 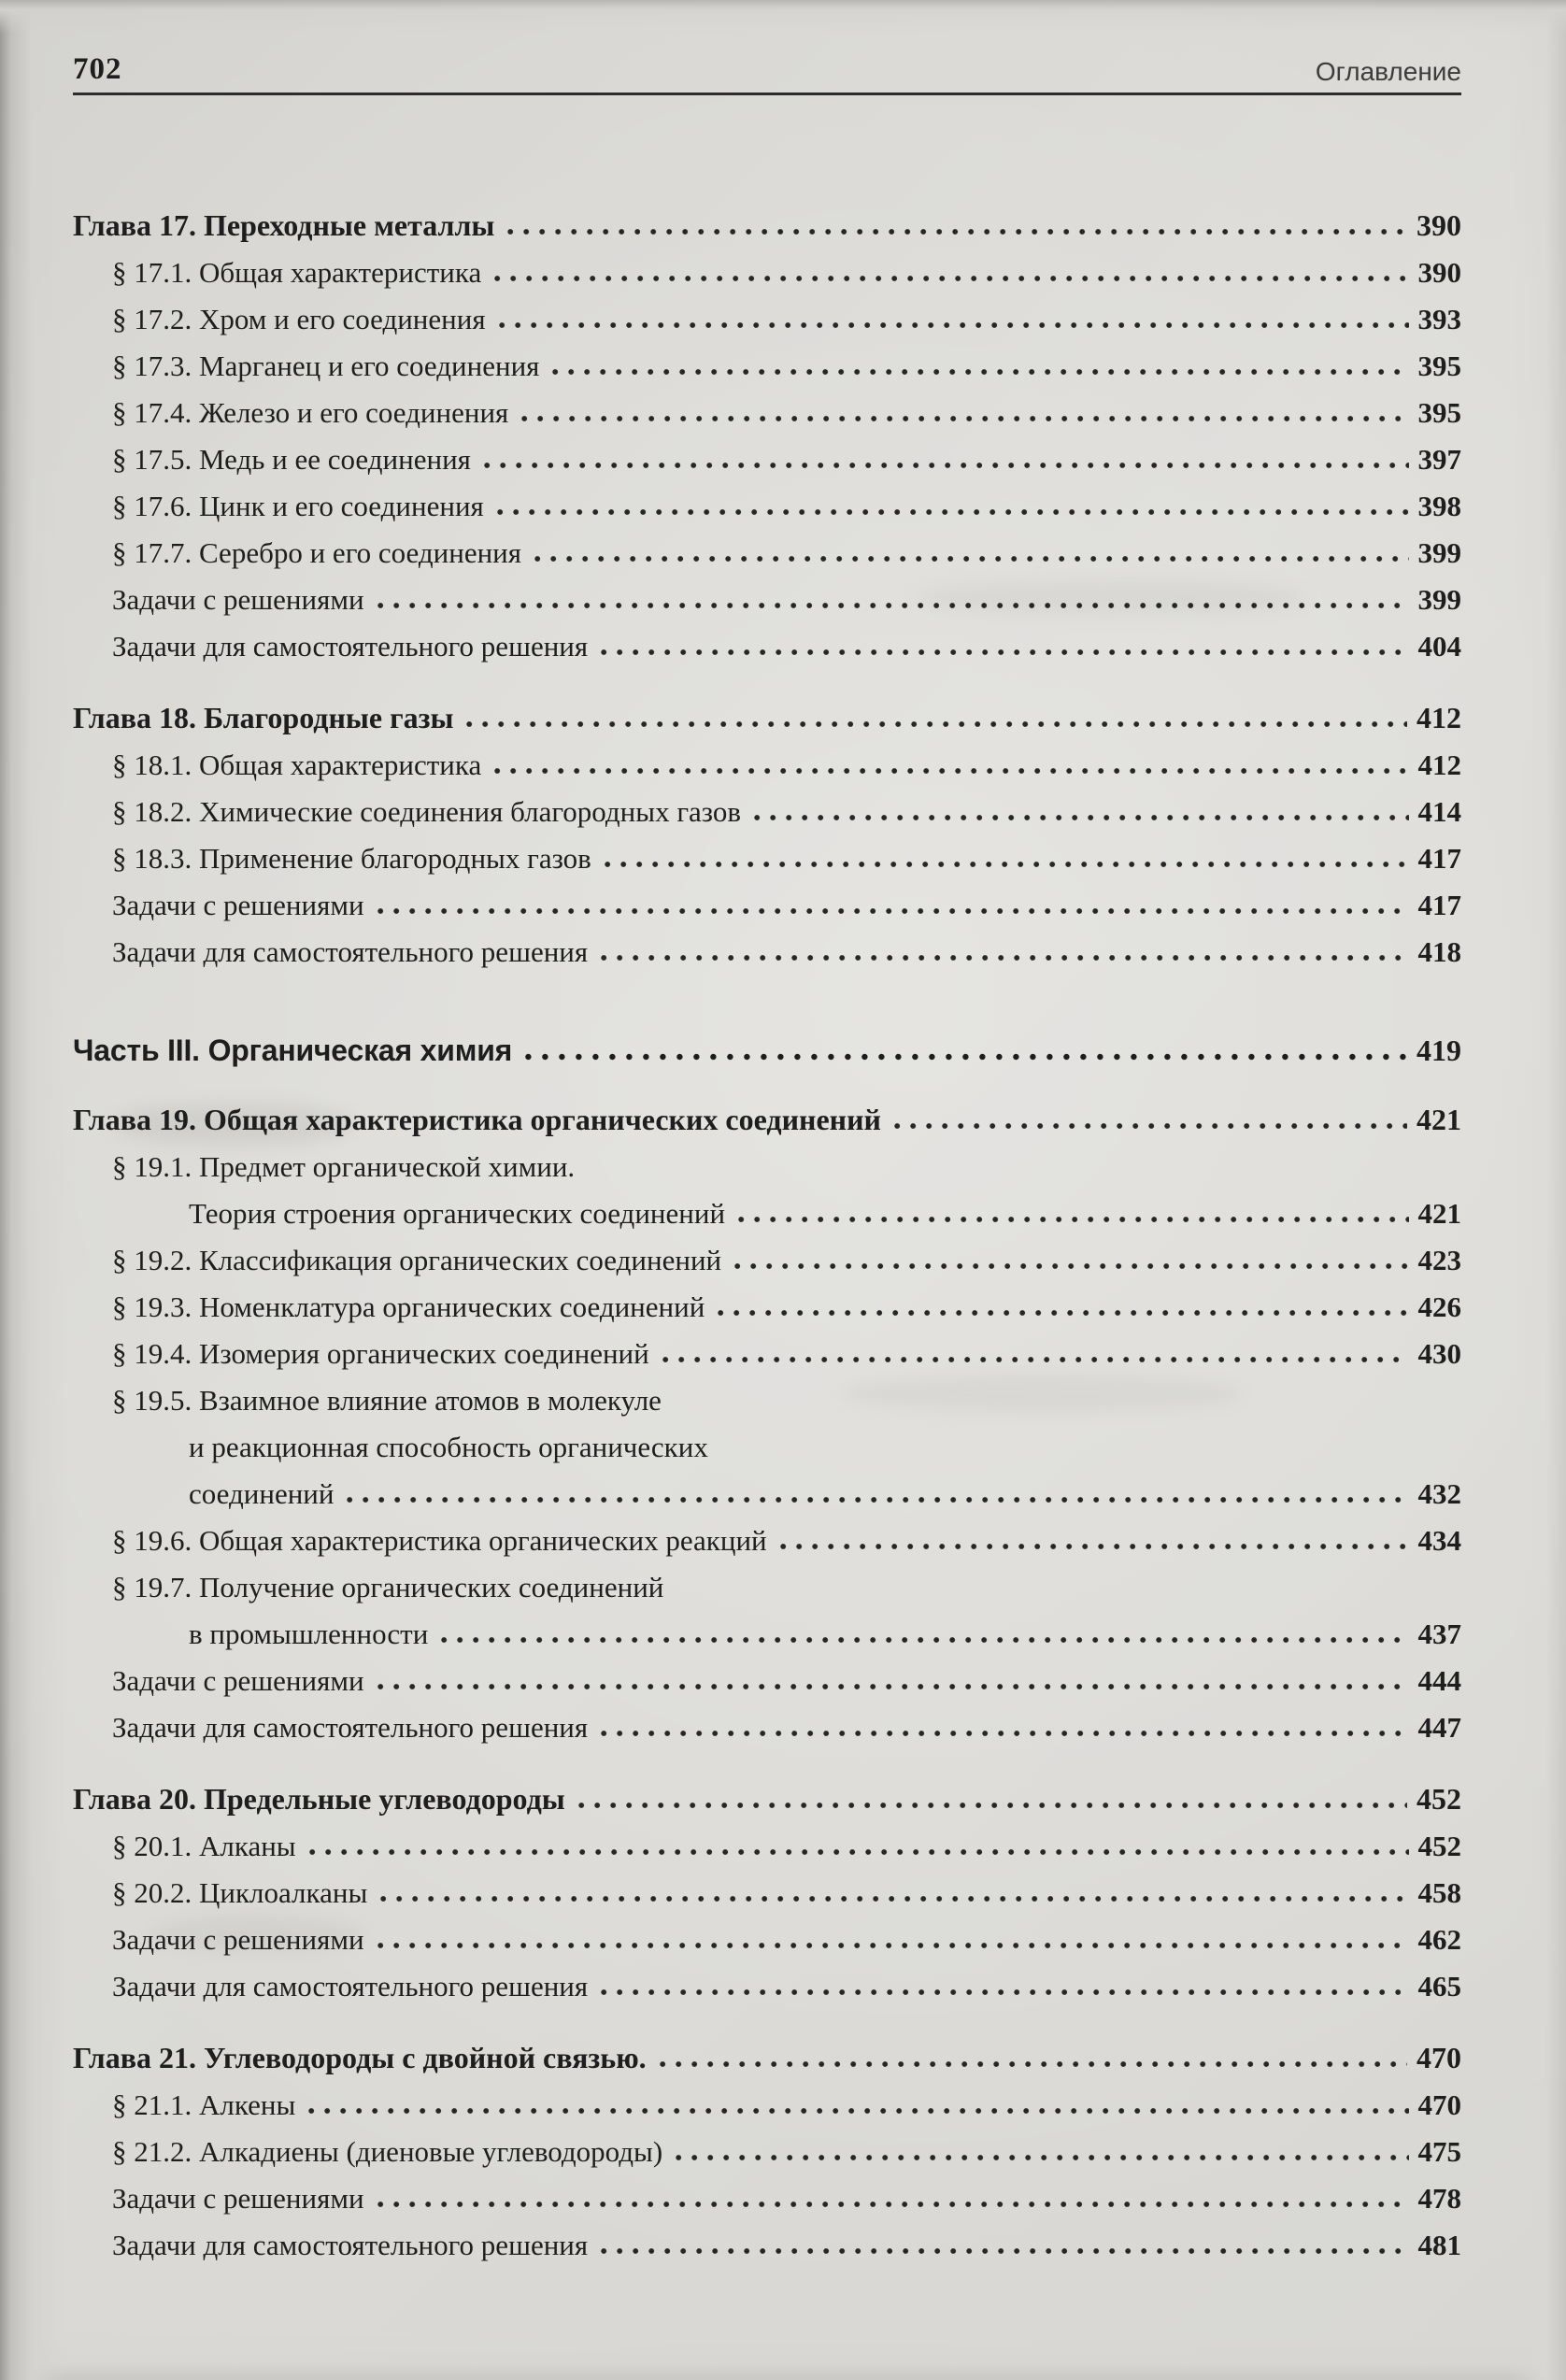 I want to click on toc-entry-label: соединений, so click(x=262, y=1493).